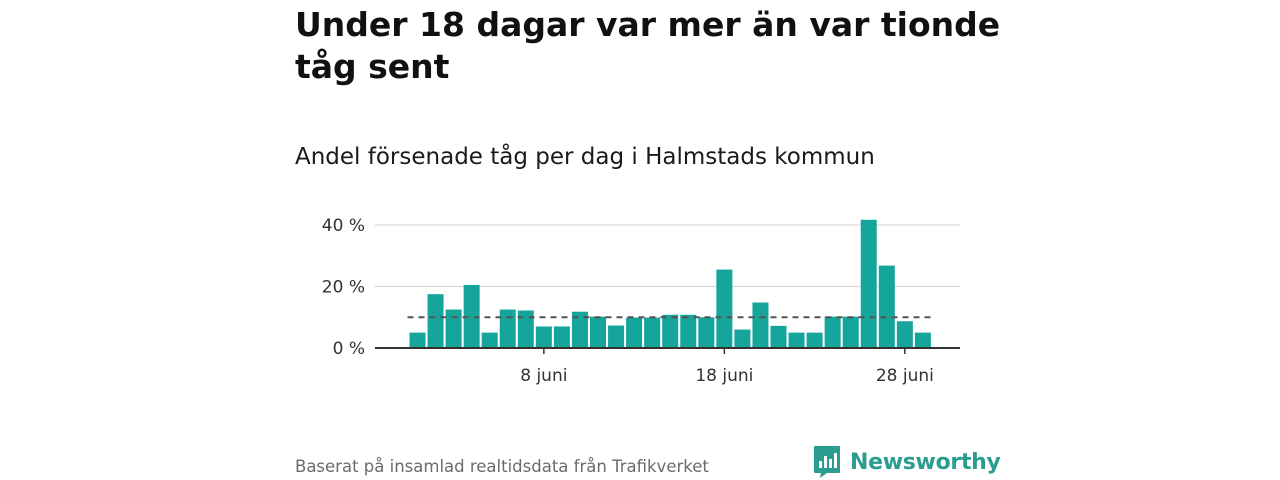  What do you see at coordinates (343, 226) in the screenshot?
I see `y-tick-label: 40 %` at bounding box center [343, 226].